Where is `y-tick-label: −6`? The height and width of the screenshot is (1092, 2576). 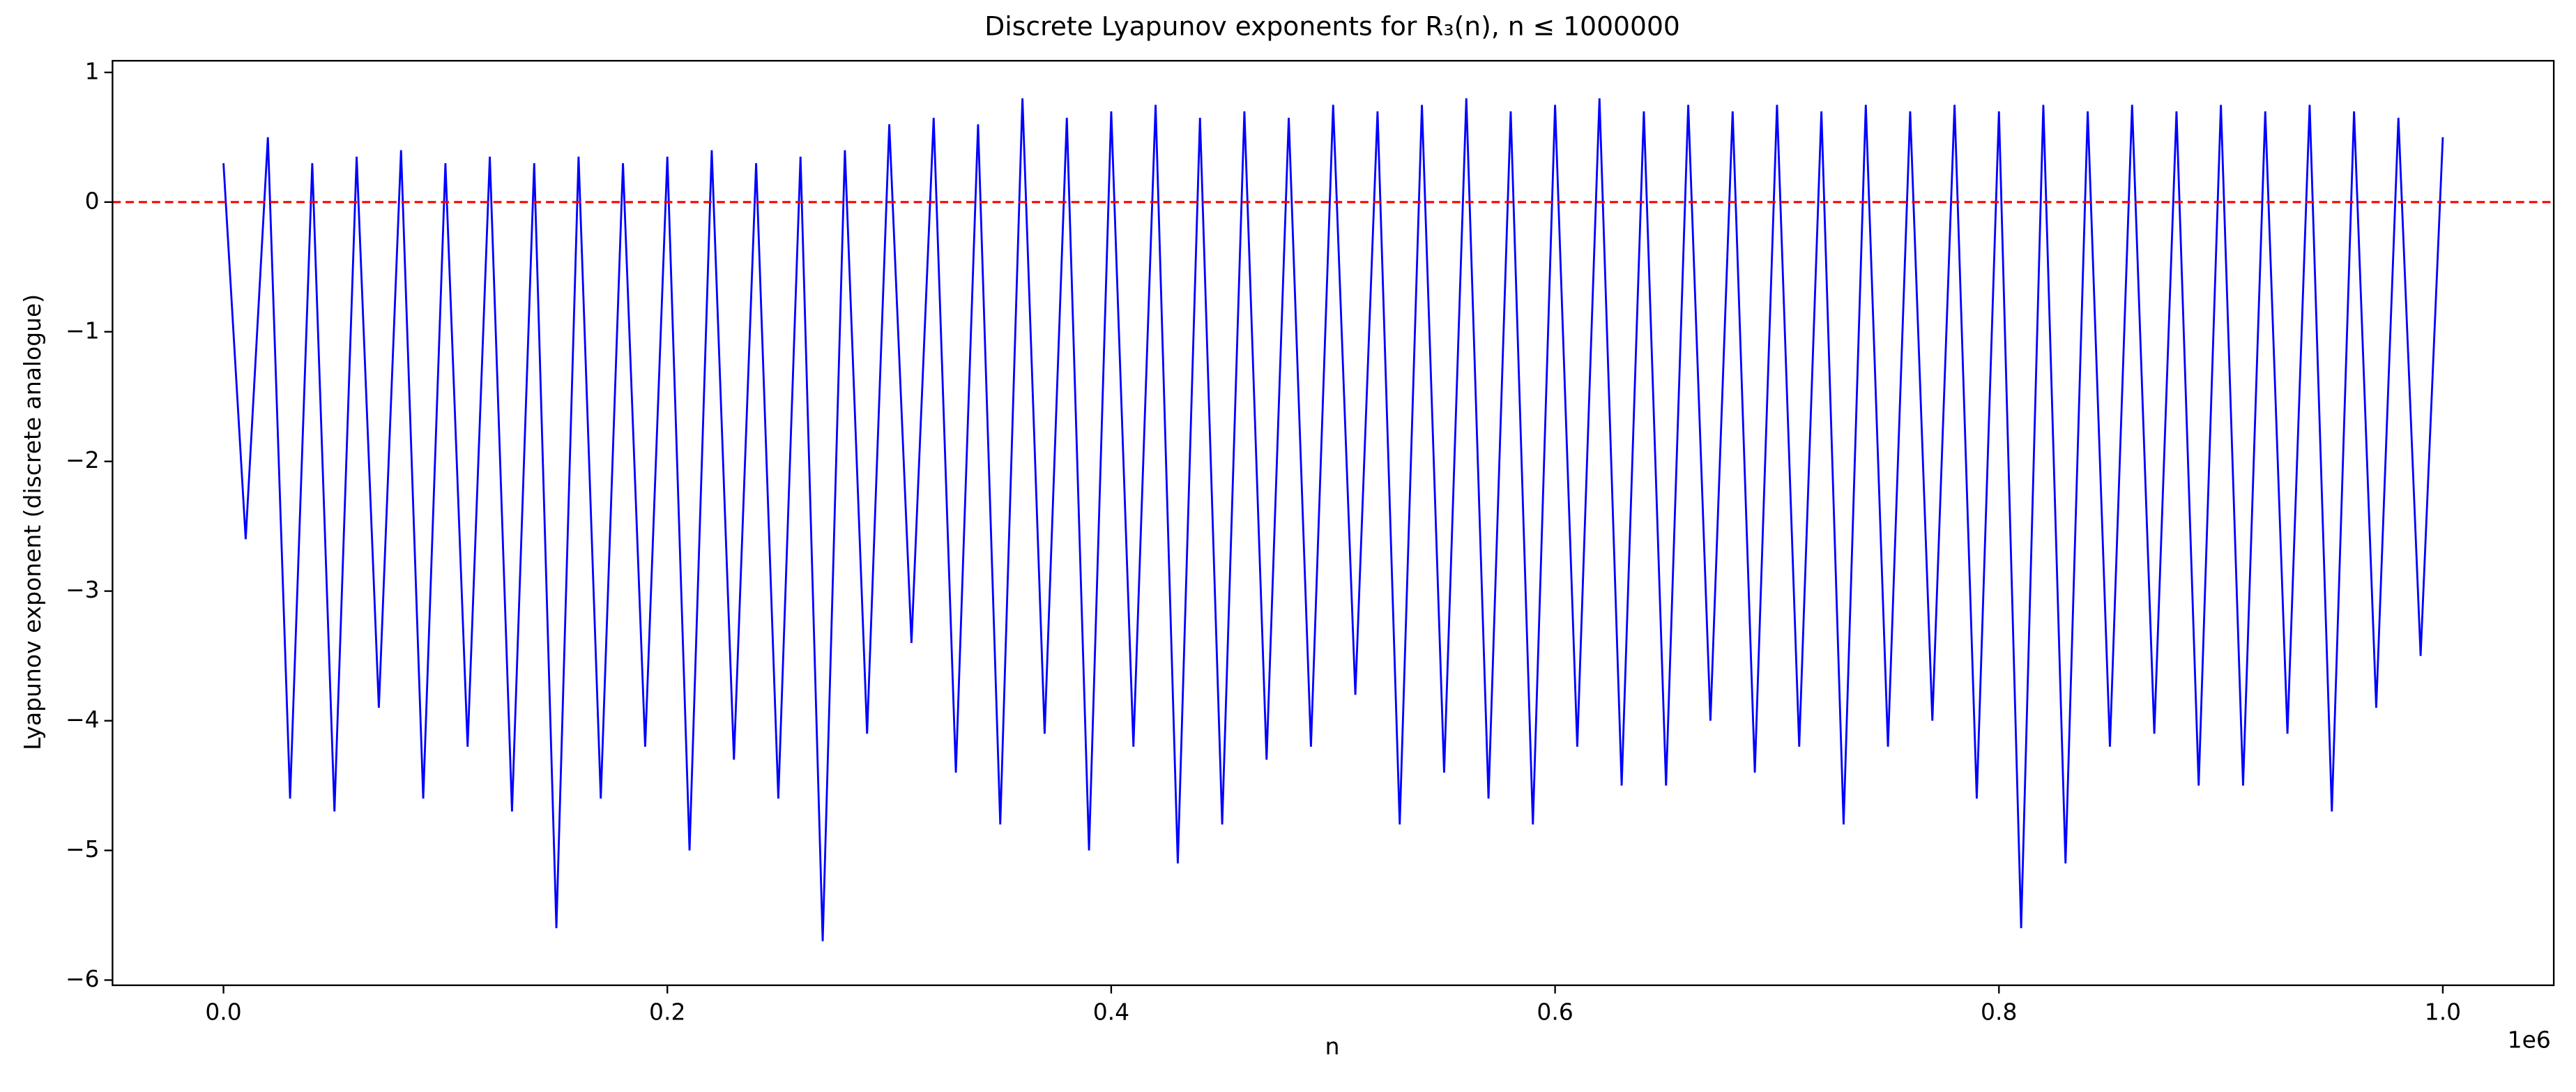
y-tick-label: −6 is located at coordinates (83, 978).